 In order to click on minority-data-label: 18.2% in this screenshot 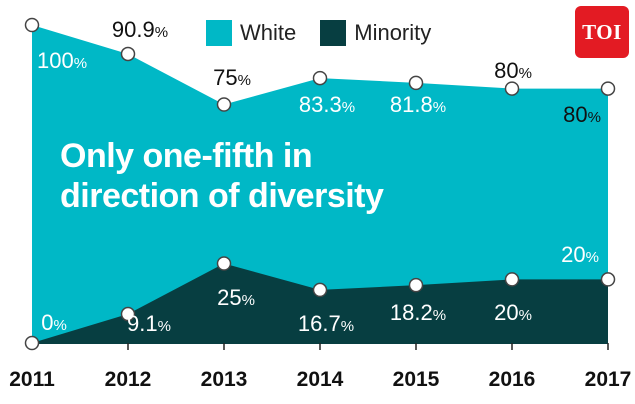, I will do `click(418, 312)`.